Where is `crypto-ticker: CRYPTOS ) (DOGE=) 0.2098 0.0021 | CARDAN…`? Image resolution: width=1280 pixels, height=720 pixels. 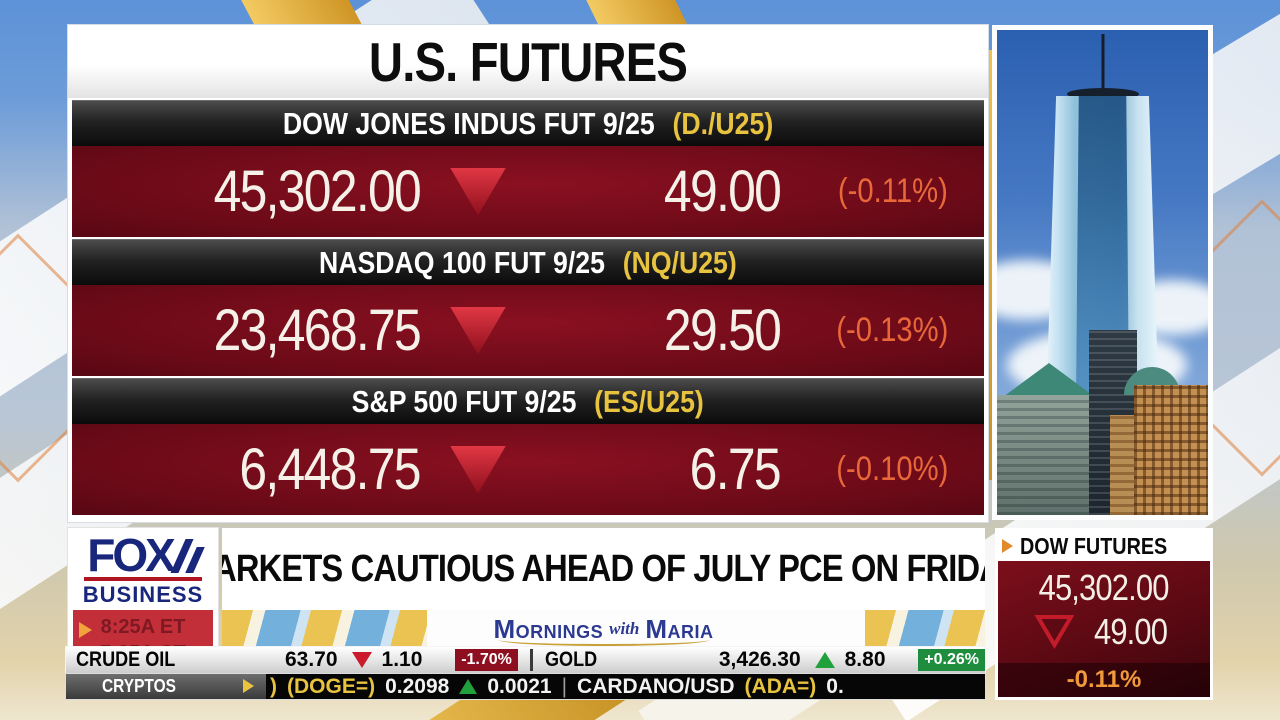
crypto-ticker: CRYPTOS ) (DOGE=) 0.2098 0.0021 | CARDAN… is located at coordinates (525, 686).